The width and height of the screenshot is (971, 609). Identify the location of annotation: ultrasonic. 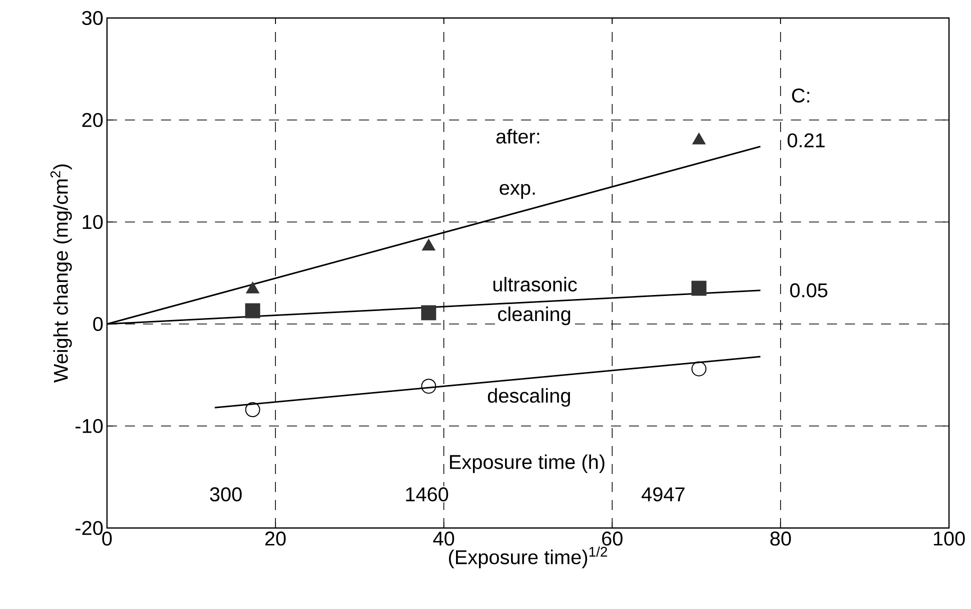
(535, 284).